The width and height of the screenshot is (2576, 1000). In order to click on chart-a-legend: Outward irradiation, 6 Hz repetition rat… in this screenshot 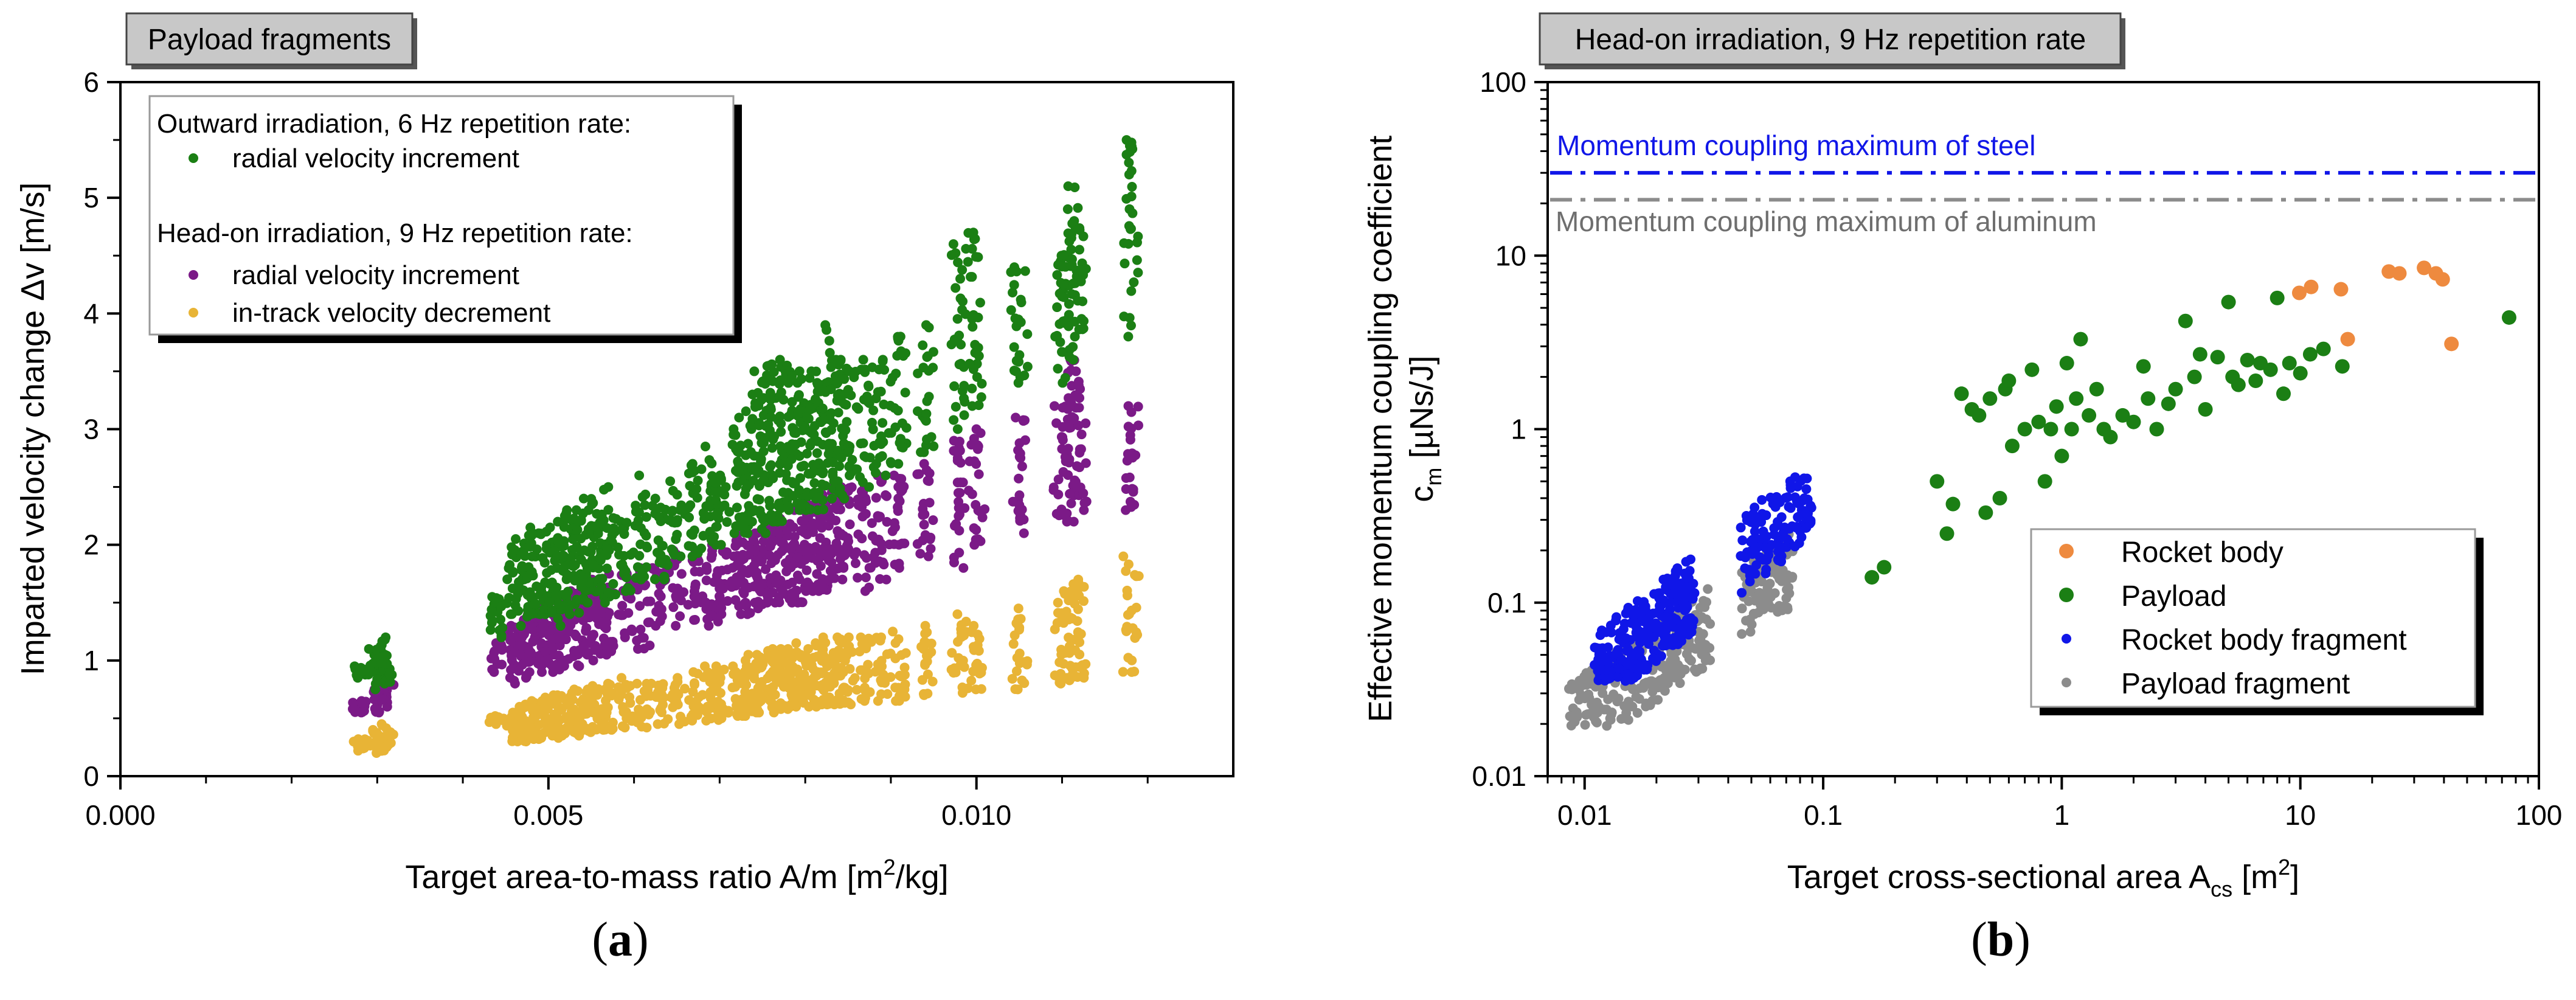, I will do `click(445, 219)`.